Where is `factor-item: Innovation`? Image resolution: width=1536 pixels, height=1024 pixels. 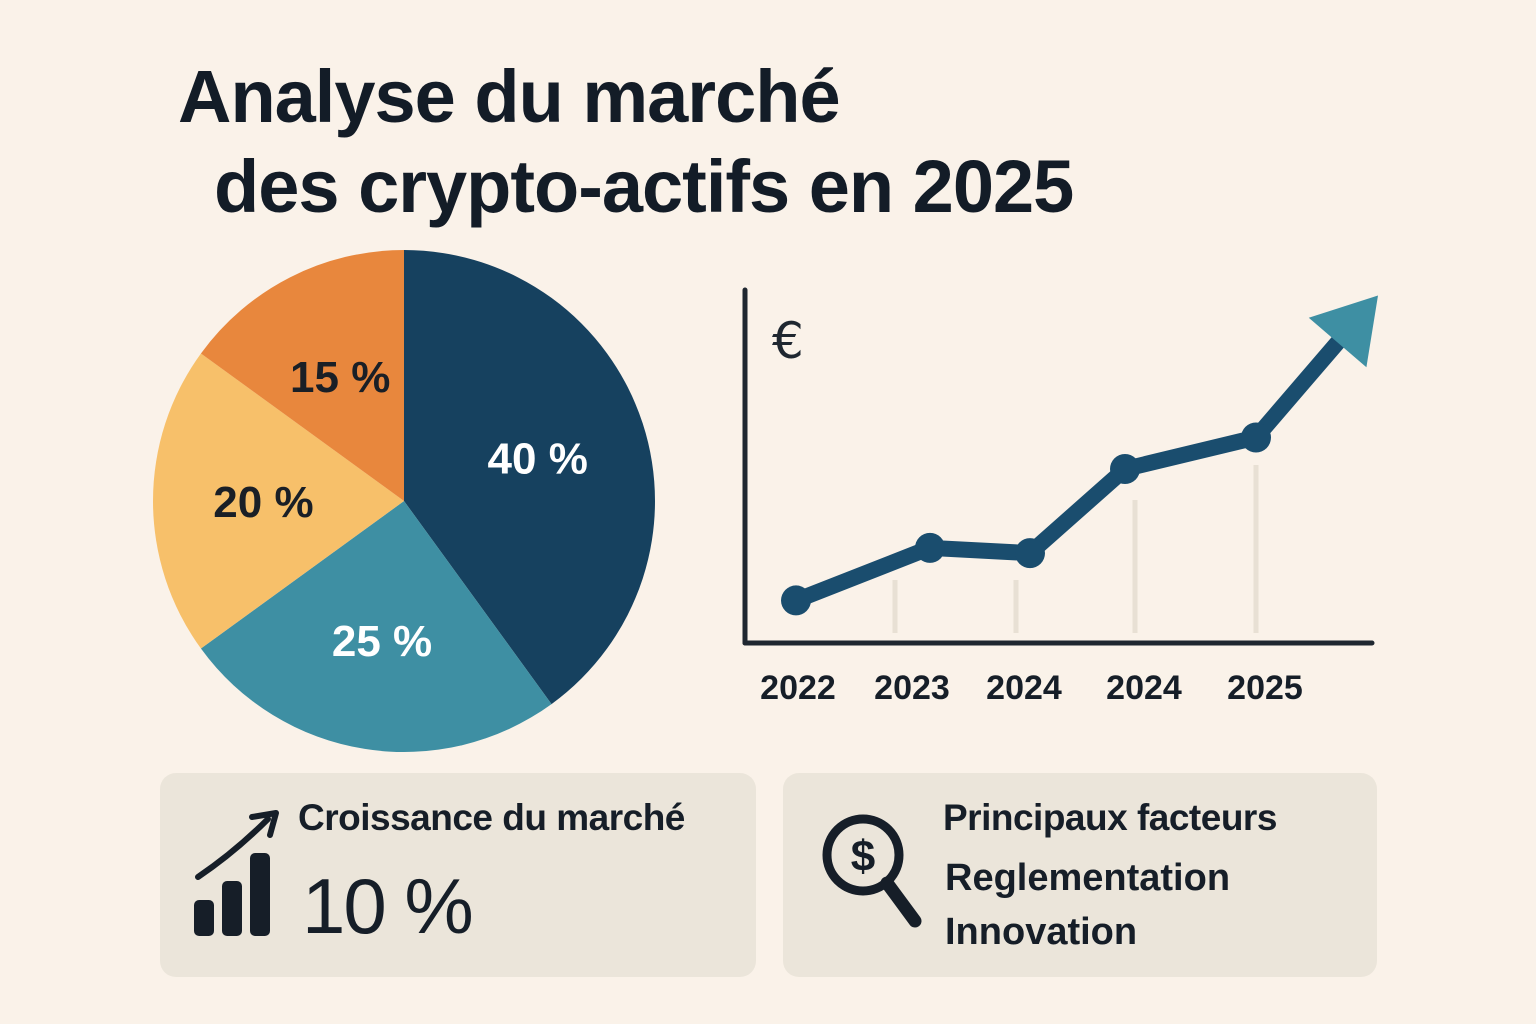 factor-item: Innovation is located at coordinates (1041, 932).